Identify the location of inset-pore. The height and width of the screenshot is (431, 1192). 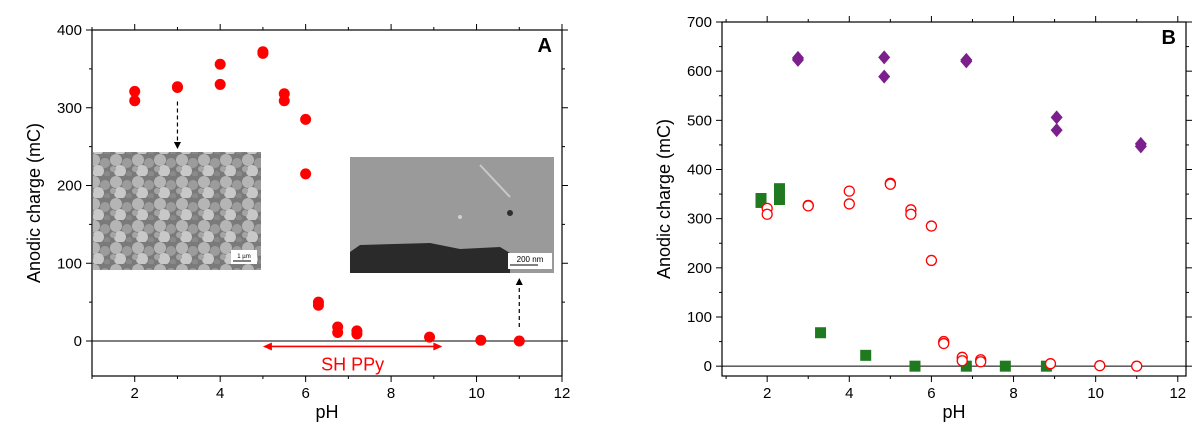
(510, 213).